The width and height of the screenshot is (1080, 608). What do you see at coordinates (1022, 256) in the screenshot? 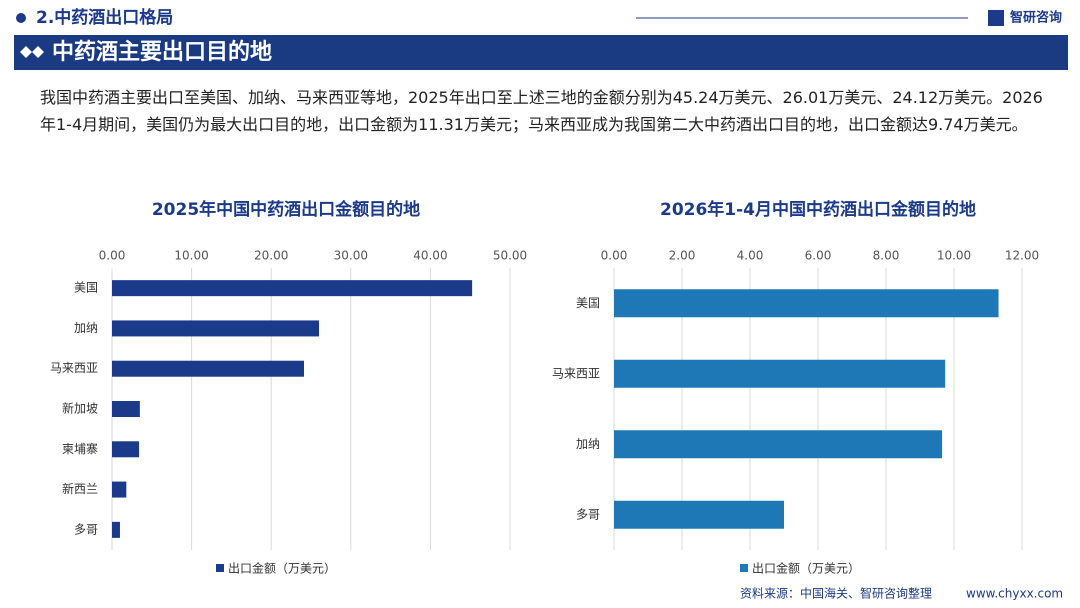
I see `x-tick-label: 12.00` at bounding box center [1022, 256].